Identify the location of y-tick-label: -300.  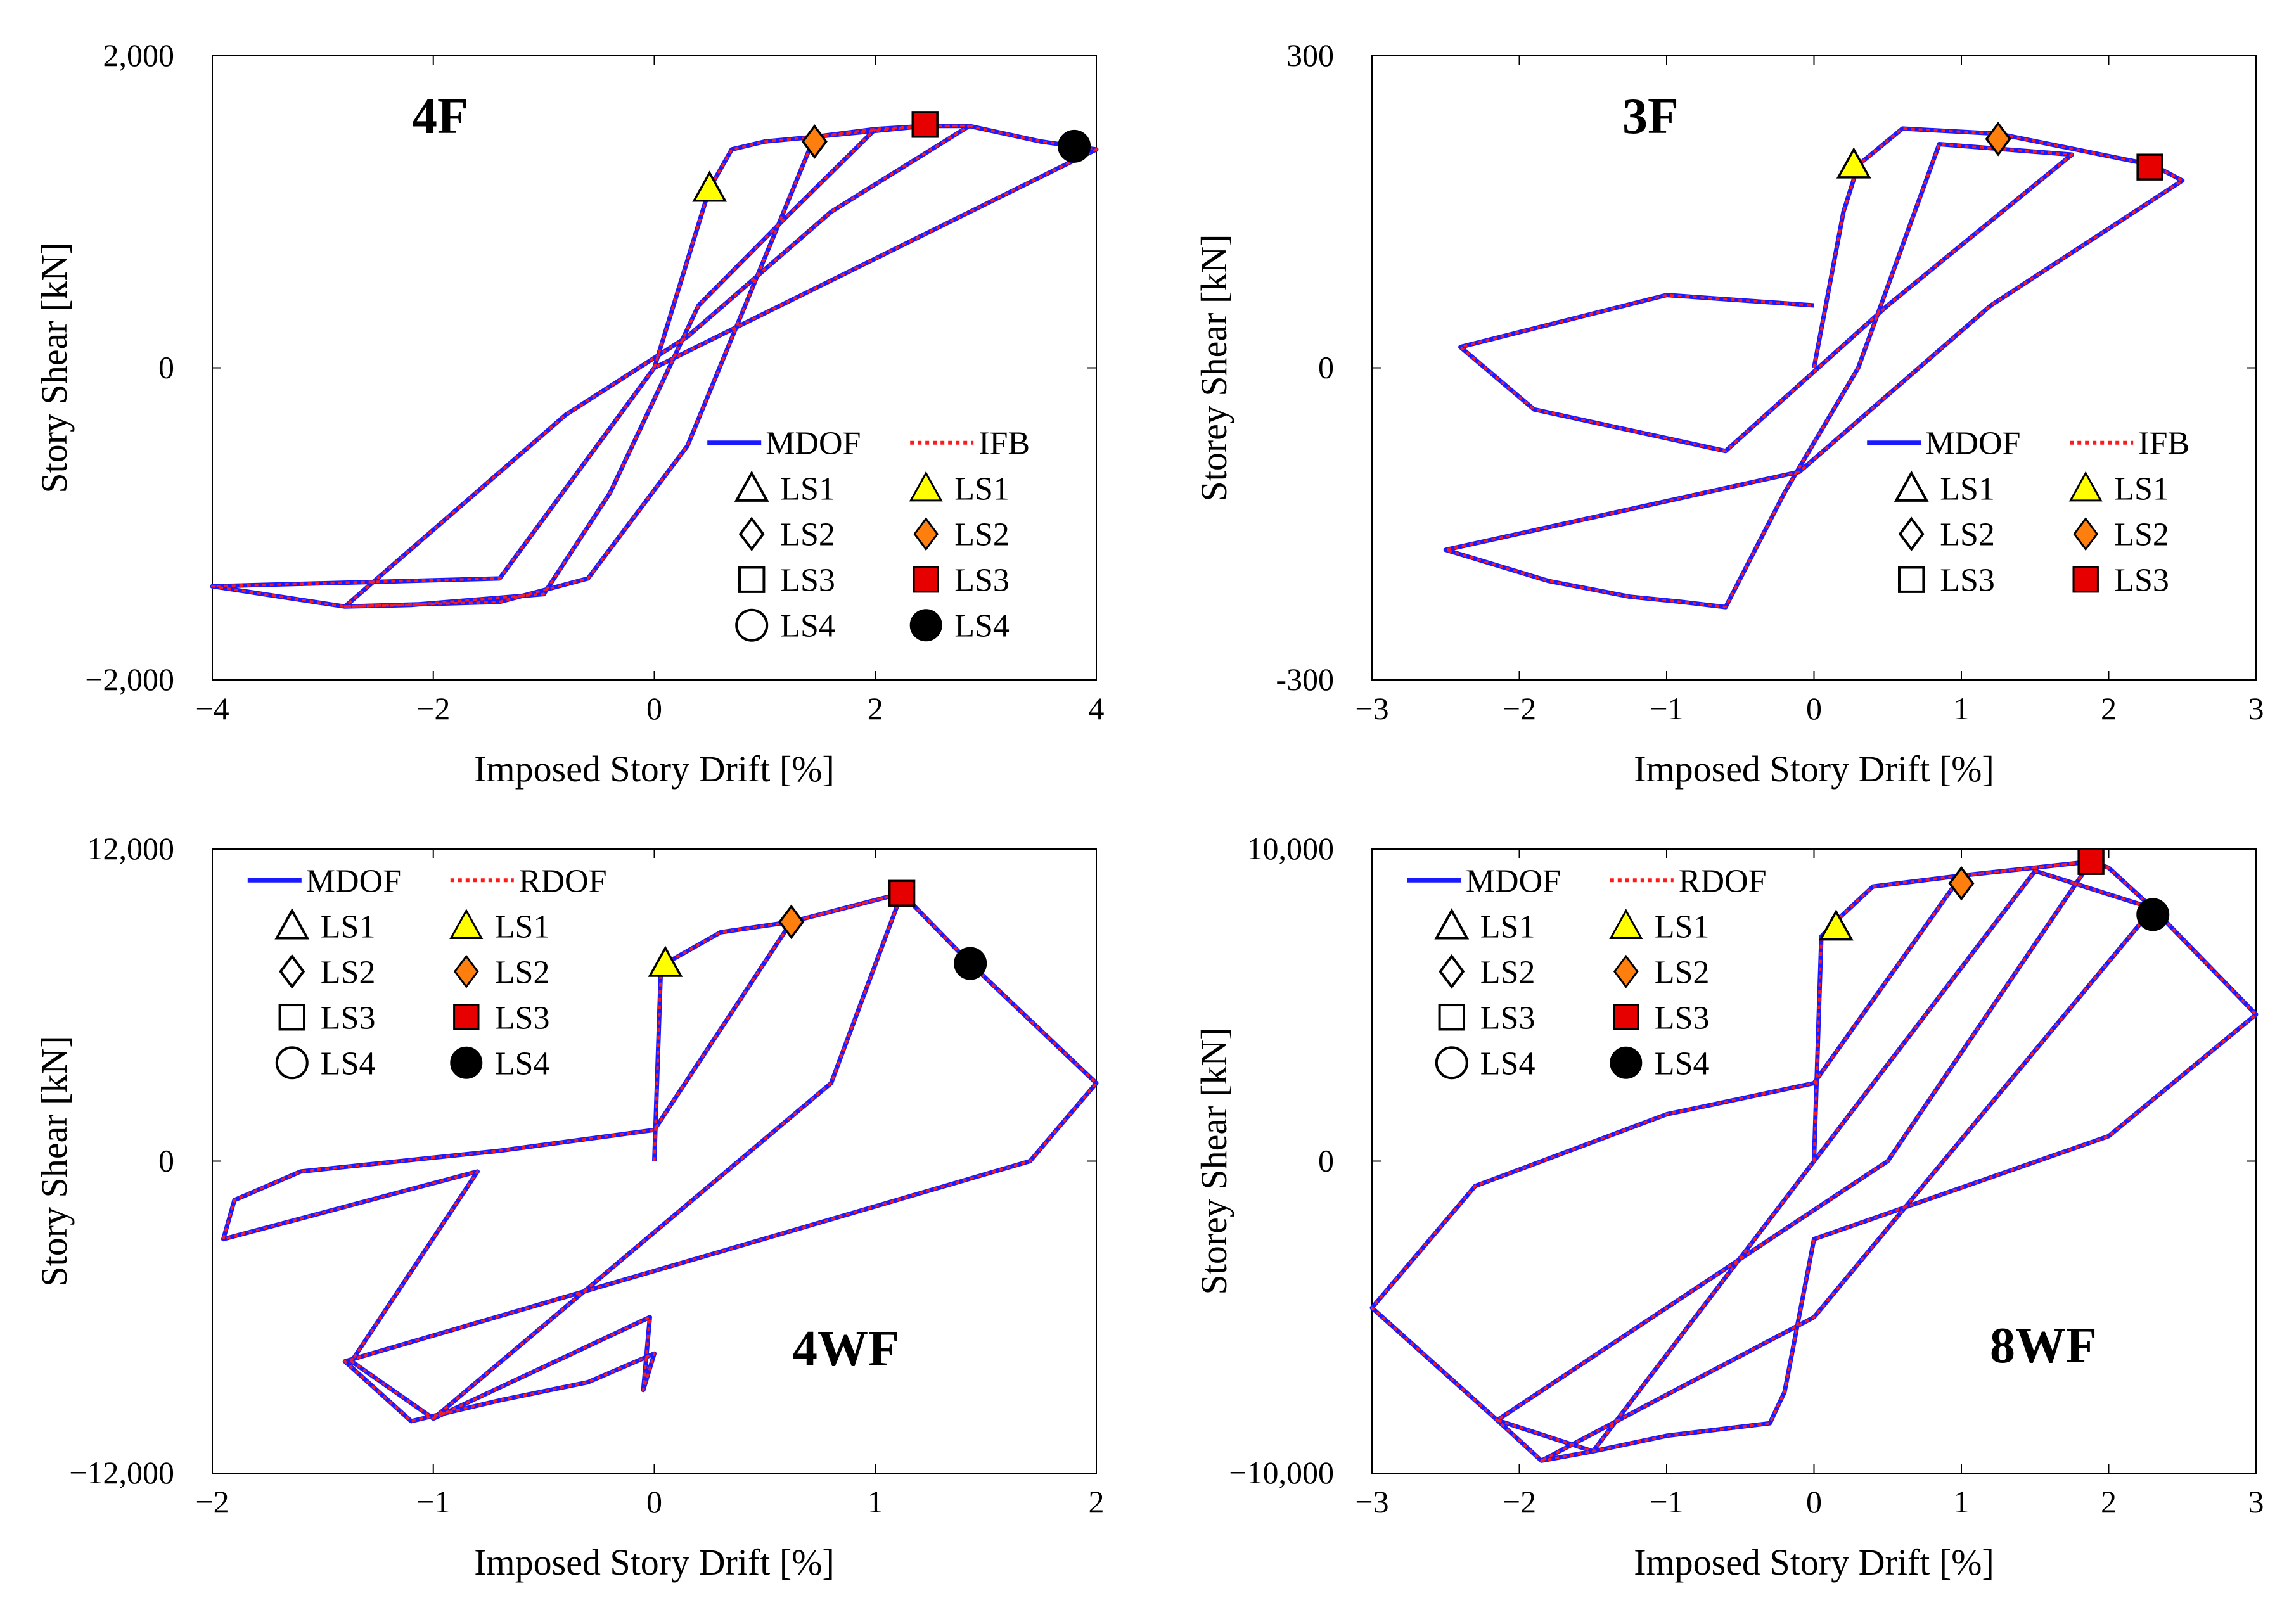
(1305, 679).